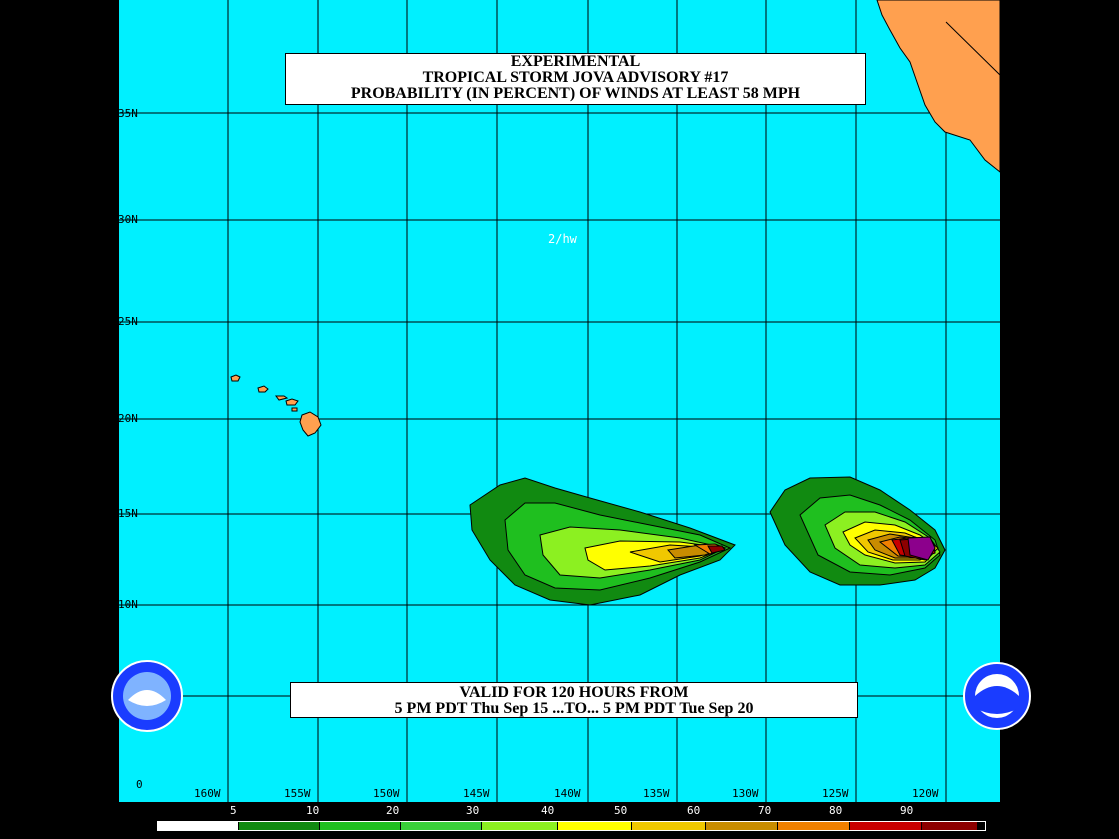 This screenshot has height=839, width=1119. Describe the element at coordinates (276, 405) in the screenshot. I see `hawaiian-islands` at that location.